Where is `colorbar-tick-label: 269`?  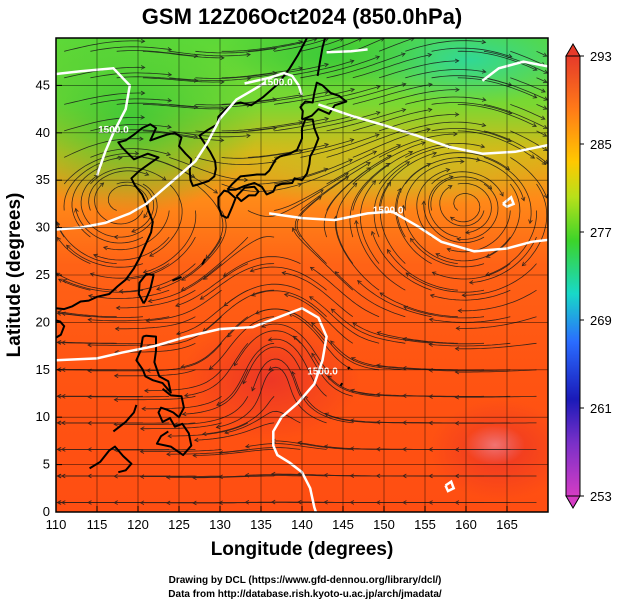 colorbar-tick-label: 269 is located at coordinates (601, 320).